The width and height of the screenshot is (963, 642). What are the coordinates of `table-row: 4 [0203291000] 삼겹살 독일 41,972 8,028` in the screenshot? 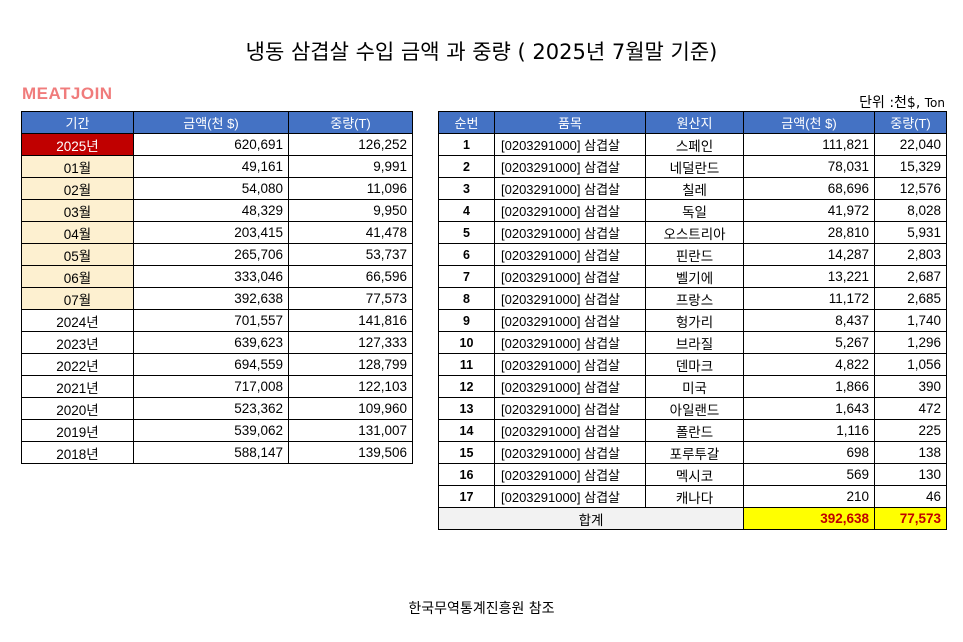 It's located at (692, 210).